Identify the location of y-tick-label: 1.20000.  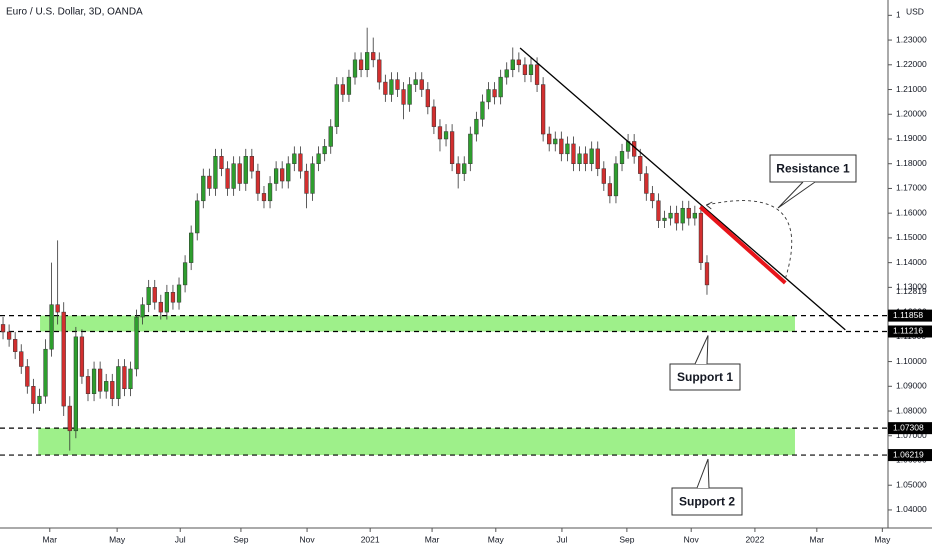
(911, 114).